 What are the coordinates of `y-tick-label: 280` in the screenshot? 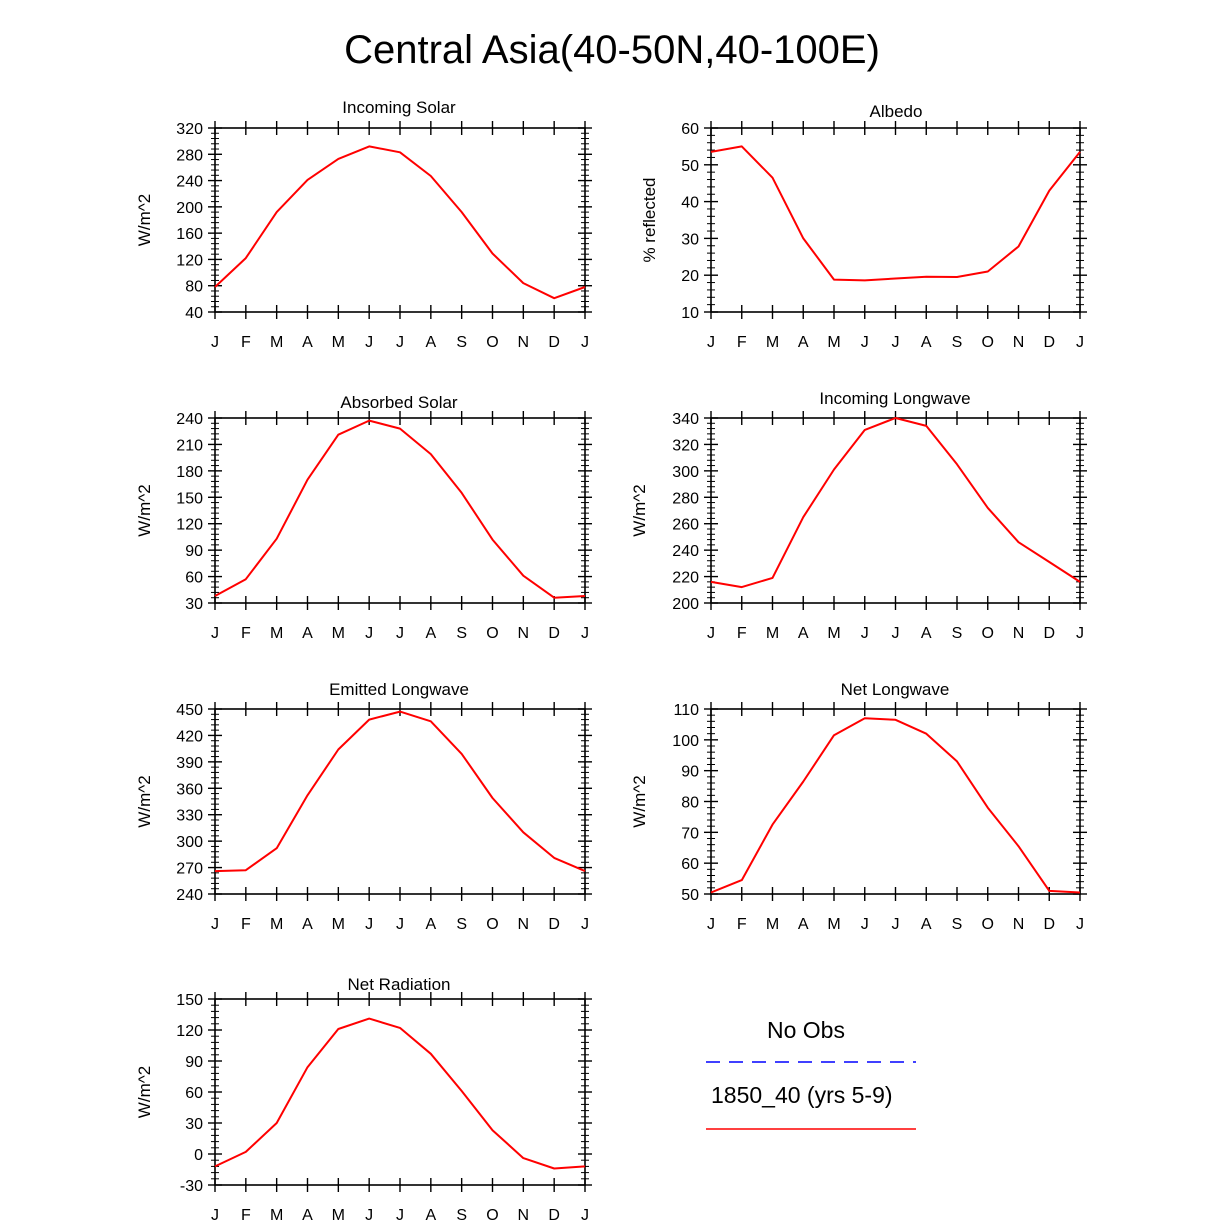 It's located at (189, 155).